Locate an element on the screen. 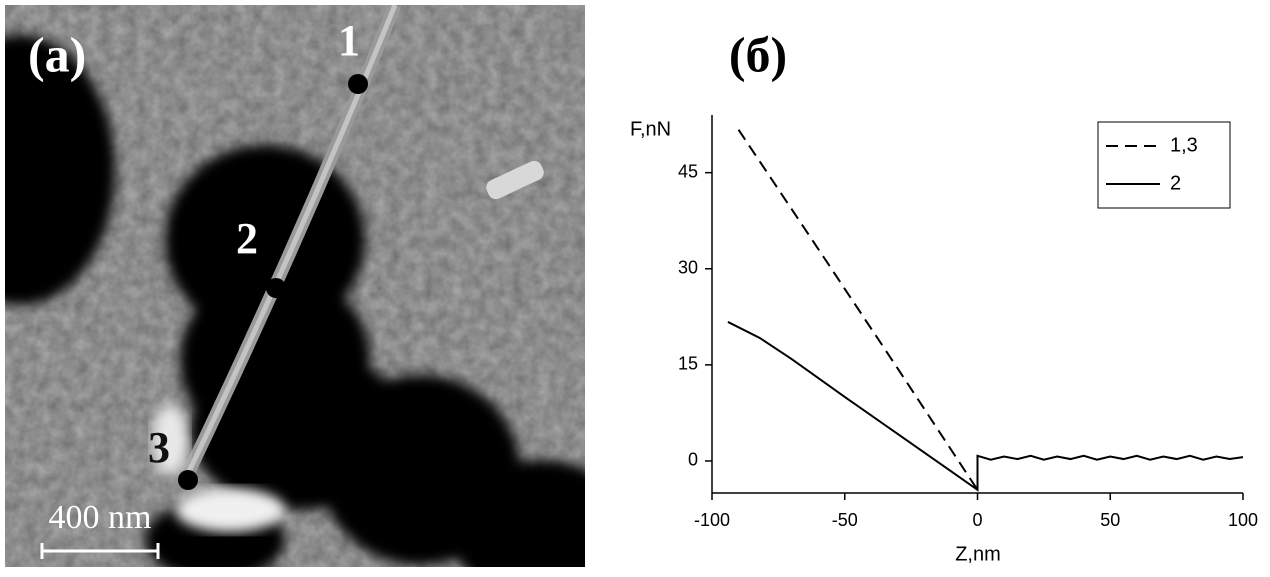 This screenshot has height=577, width=1270. point-label: 2 is located at coordinates (247, 238).